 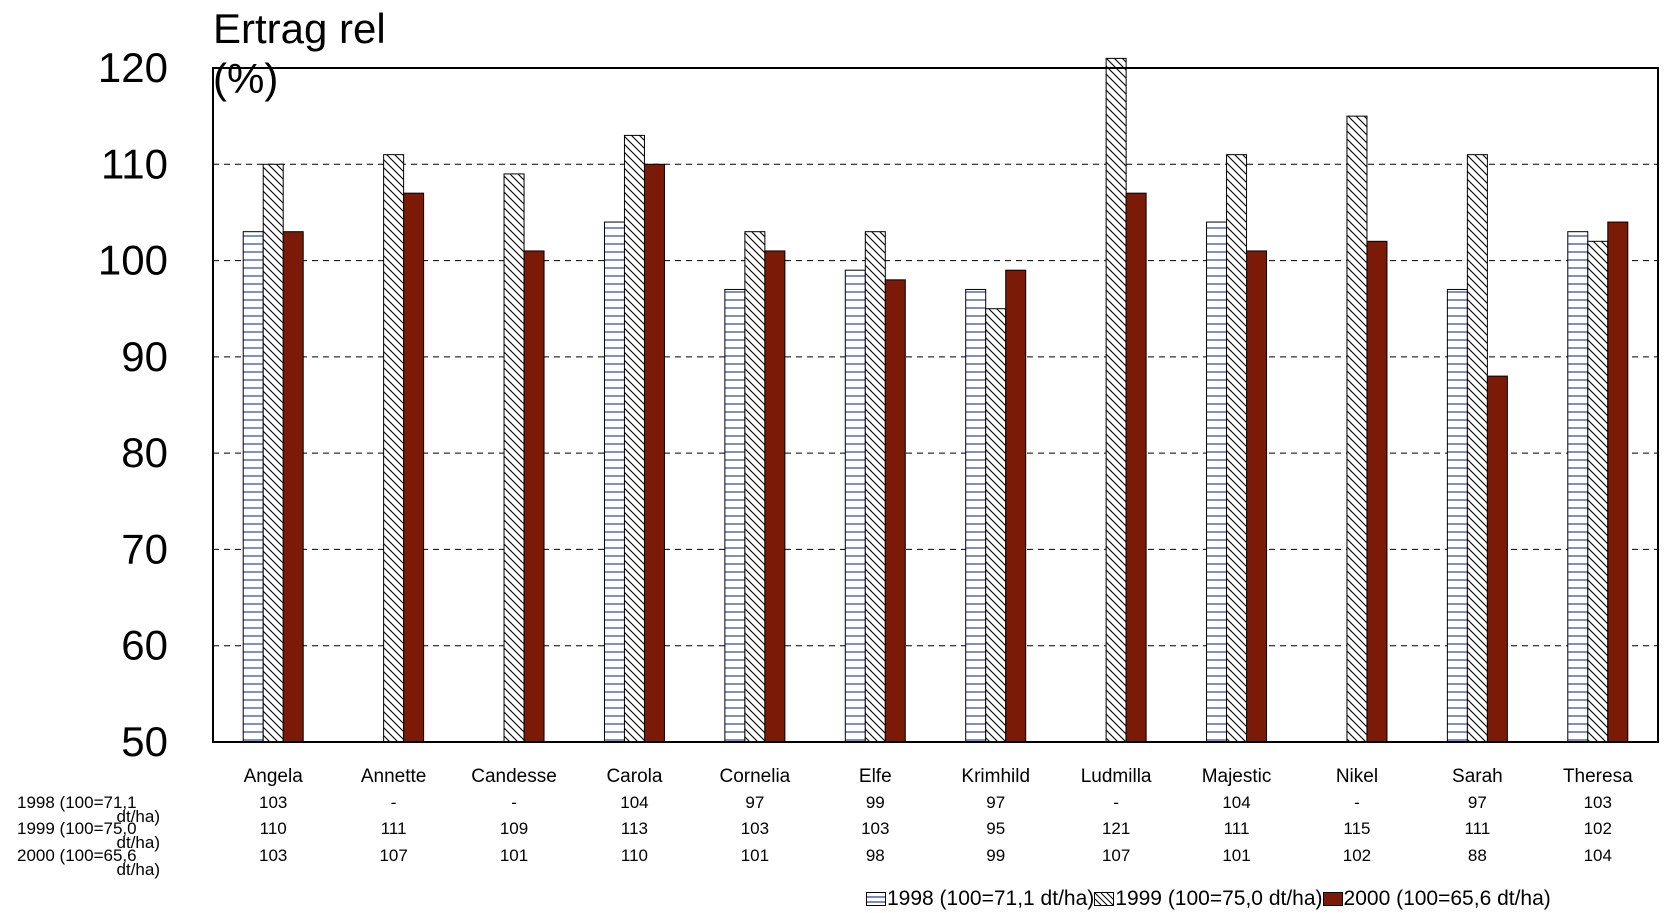 I want to click on y-tick-label: 100, so click(x=133, y=260).